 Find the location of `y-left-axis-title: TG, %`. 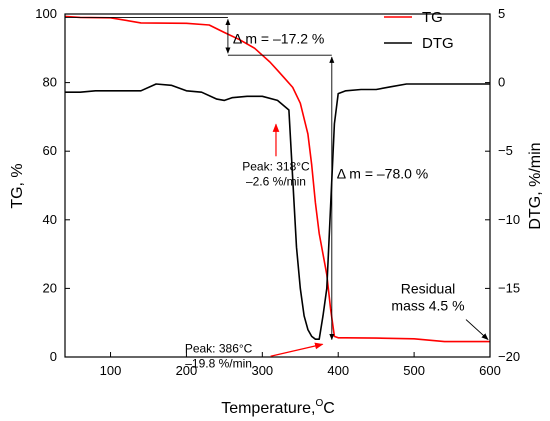

y-left-axis-title: TG, % is located at coordinates (17, 185).